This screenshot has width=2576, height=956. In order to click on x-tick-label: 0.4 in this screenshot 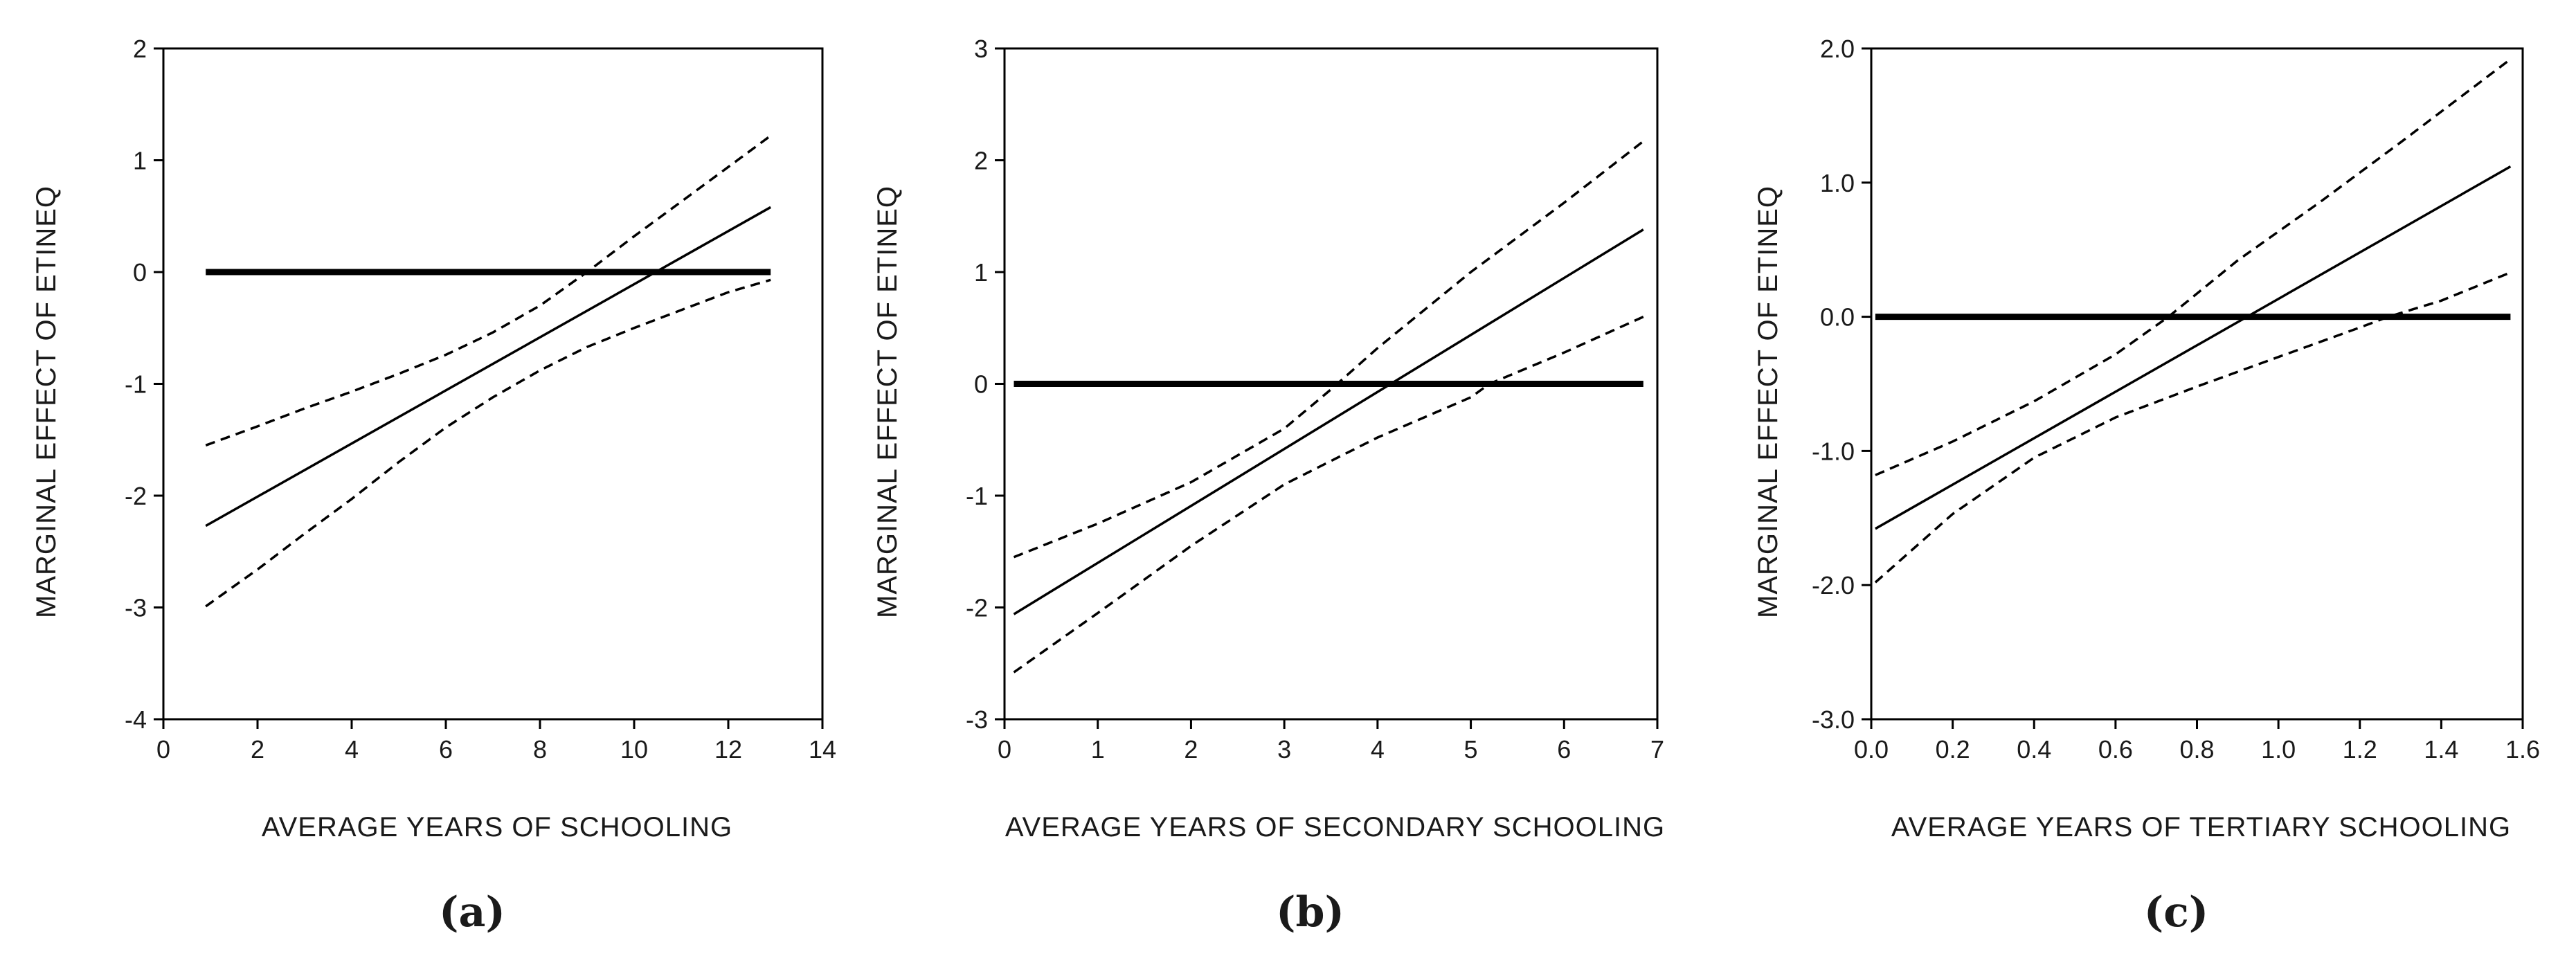, I will do `click(2034, 749)`.